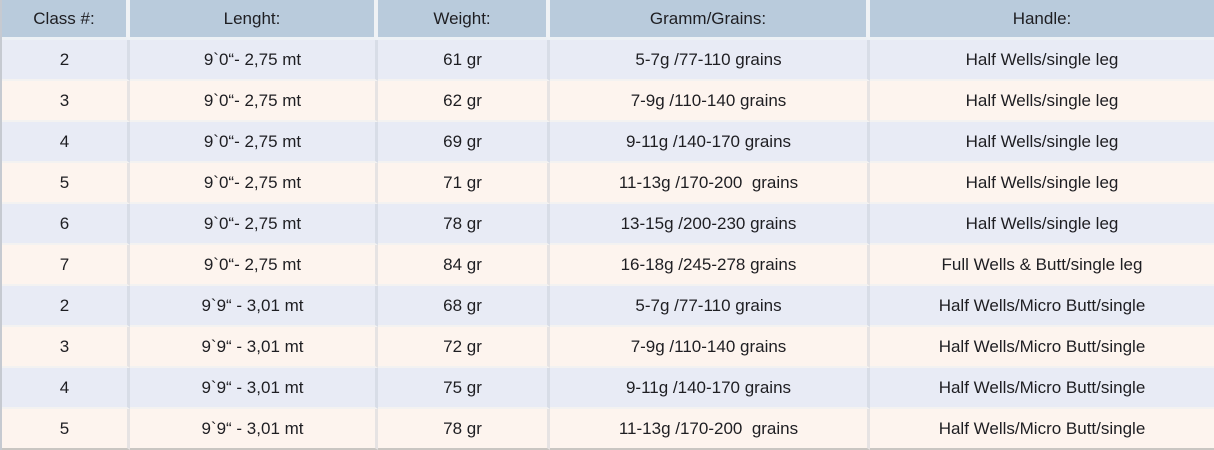  Describe the element at coordinates (464, 265) in the screenshot. I see `weight-cell: 84 gr` at that location.